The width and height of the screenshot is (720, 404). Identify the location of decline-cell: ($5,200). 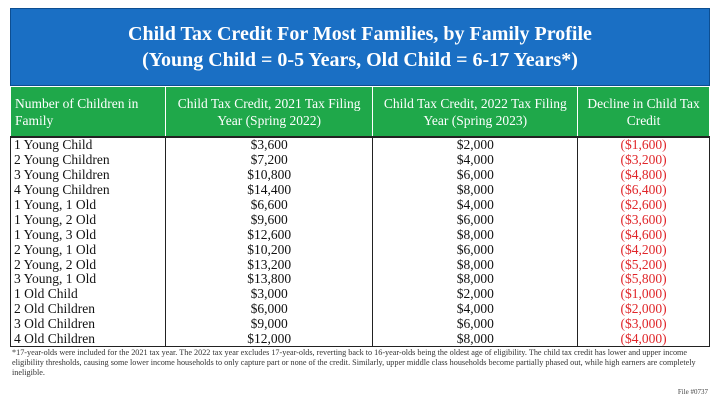
(643, 265).